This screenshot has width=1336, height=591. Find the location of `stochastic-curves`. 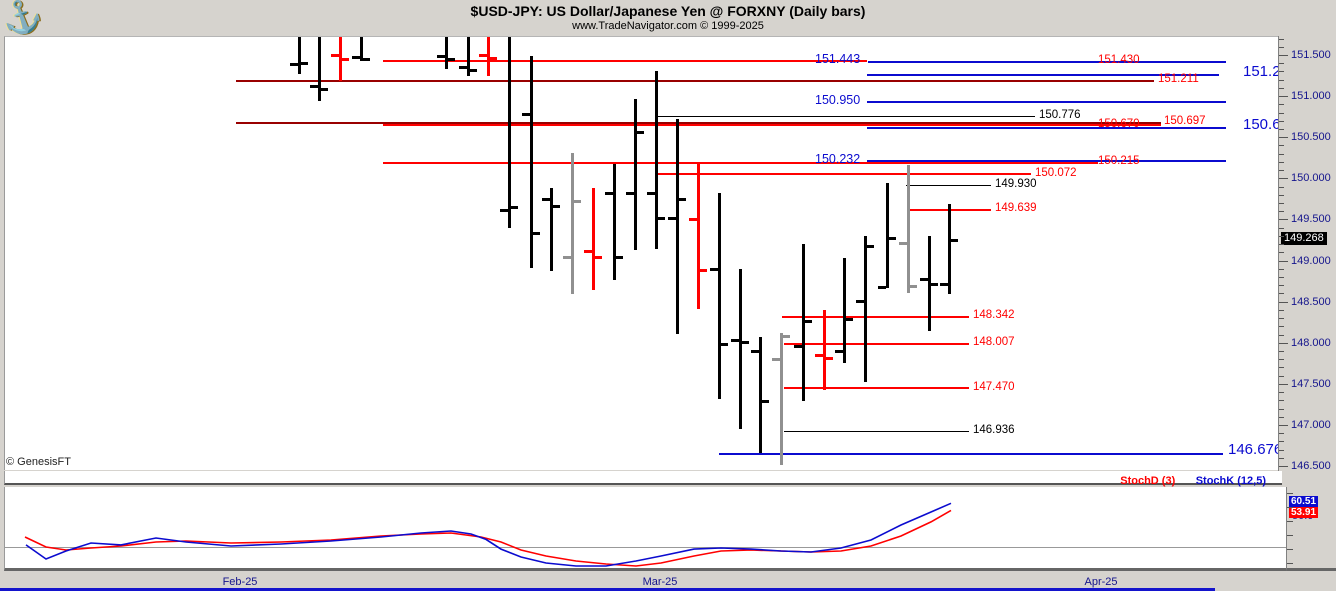

stochastic-curves is located at coordinates (488, 534).